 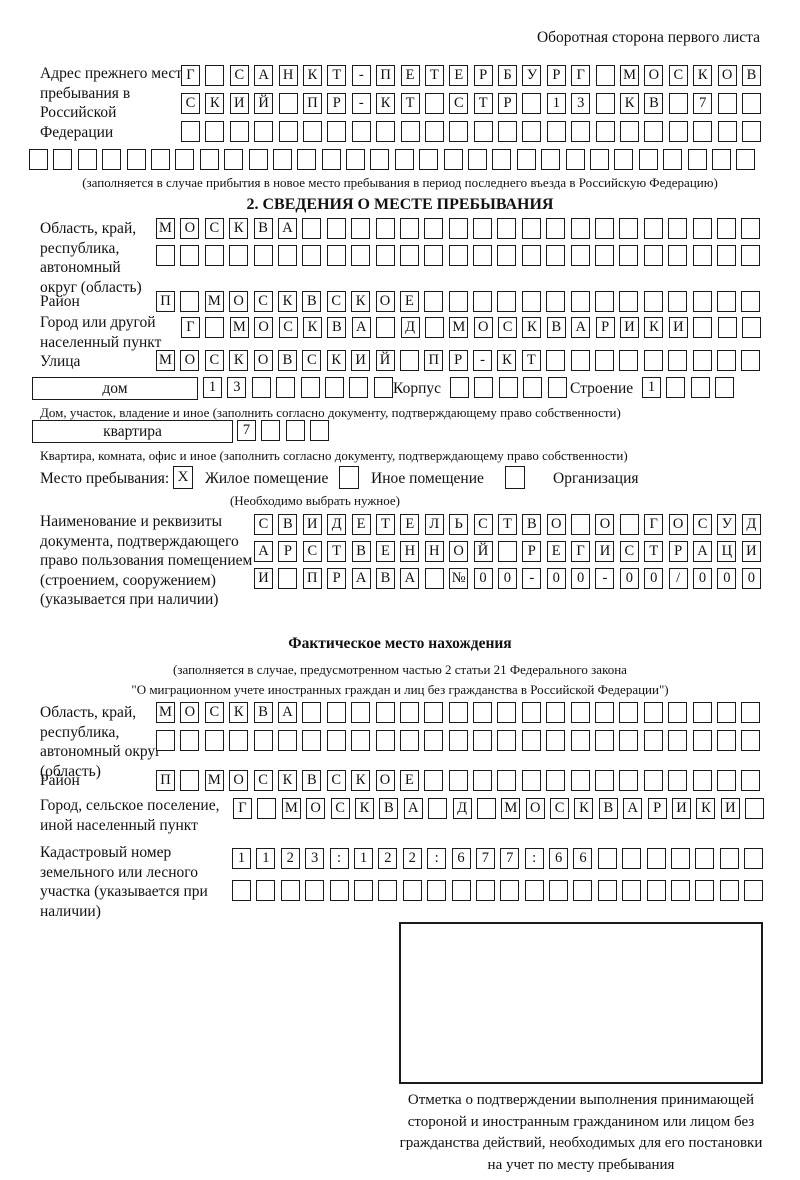 I want to click on checkbox-other-premises, so click(x=349, y=477).